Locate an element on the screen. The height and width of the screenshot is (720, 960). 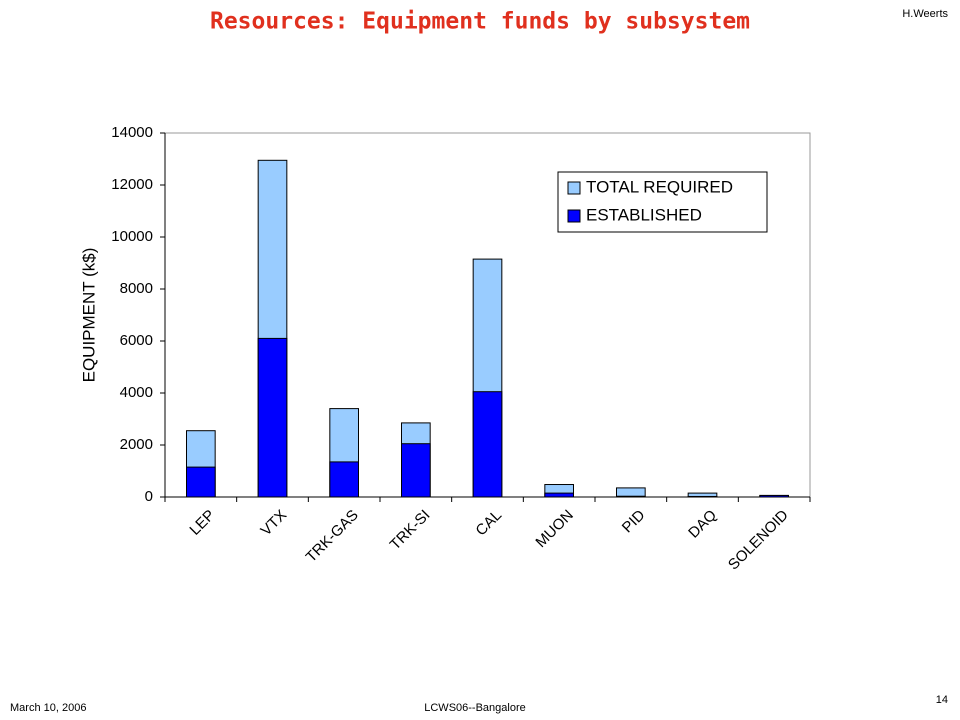
x-tick-label: VTX is located at coordinates (273, 523).